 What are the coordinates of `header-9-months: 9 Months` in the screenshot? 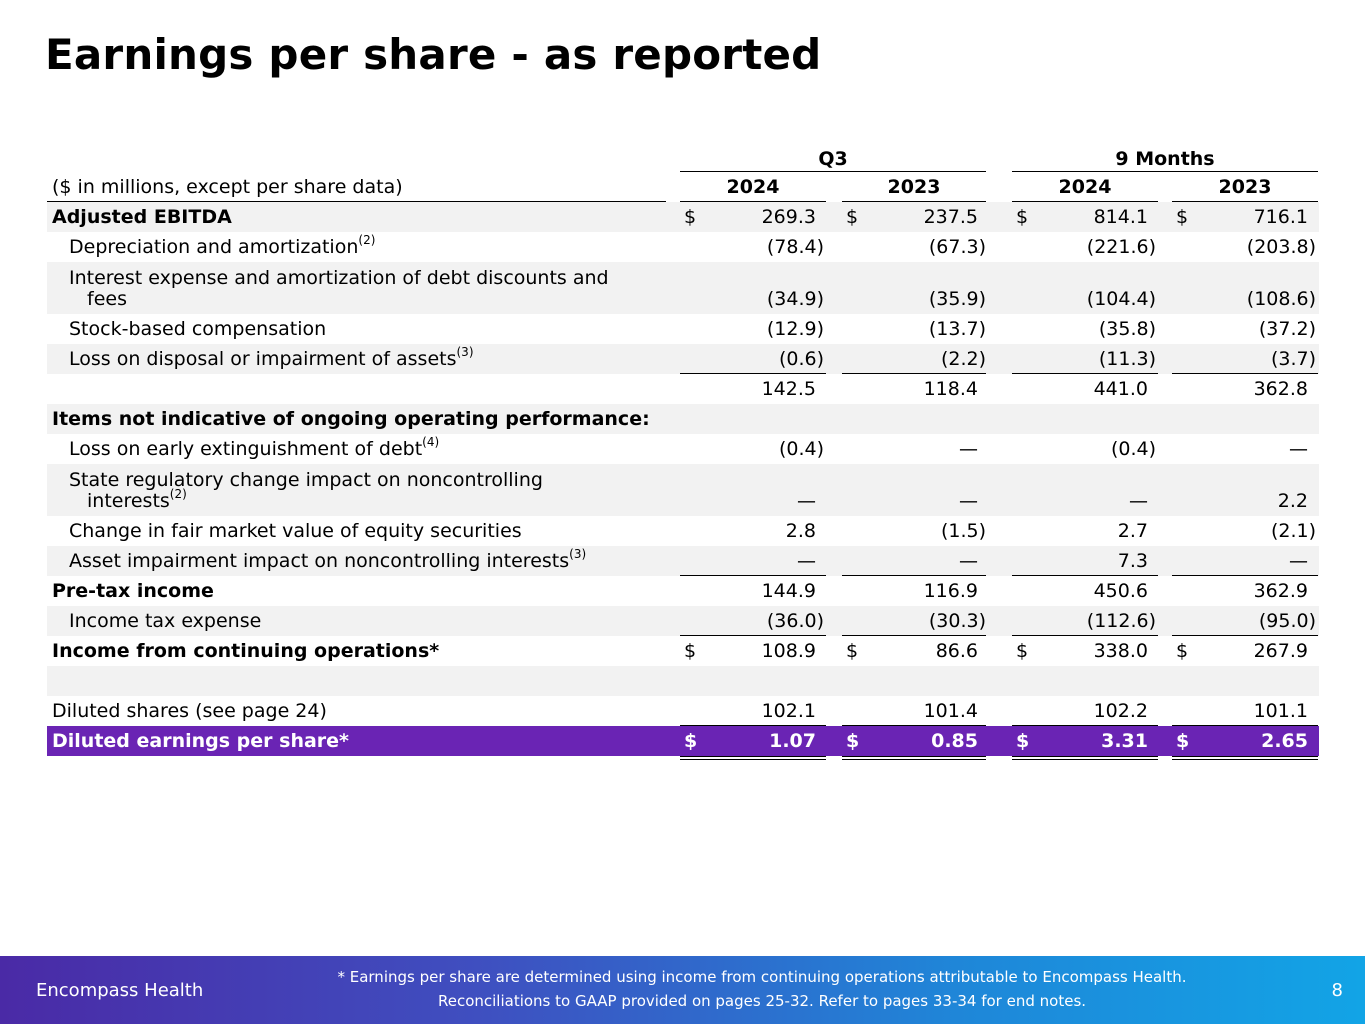 It's located at (1165, 159).